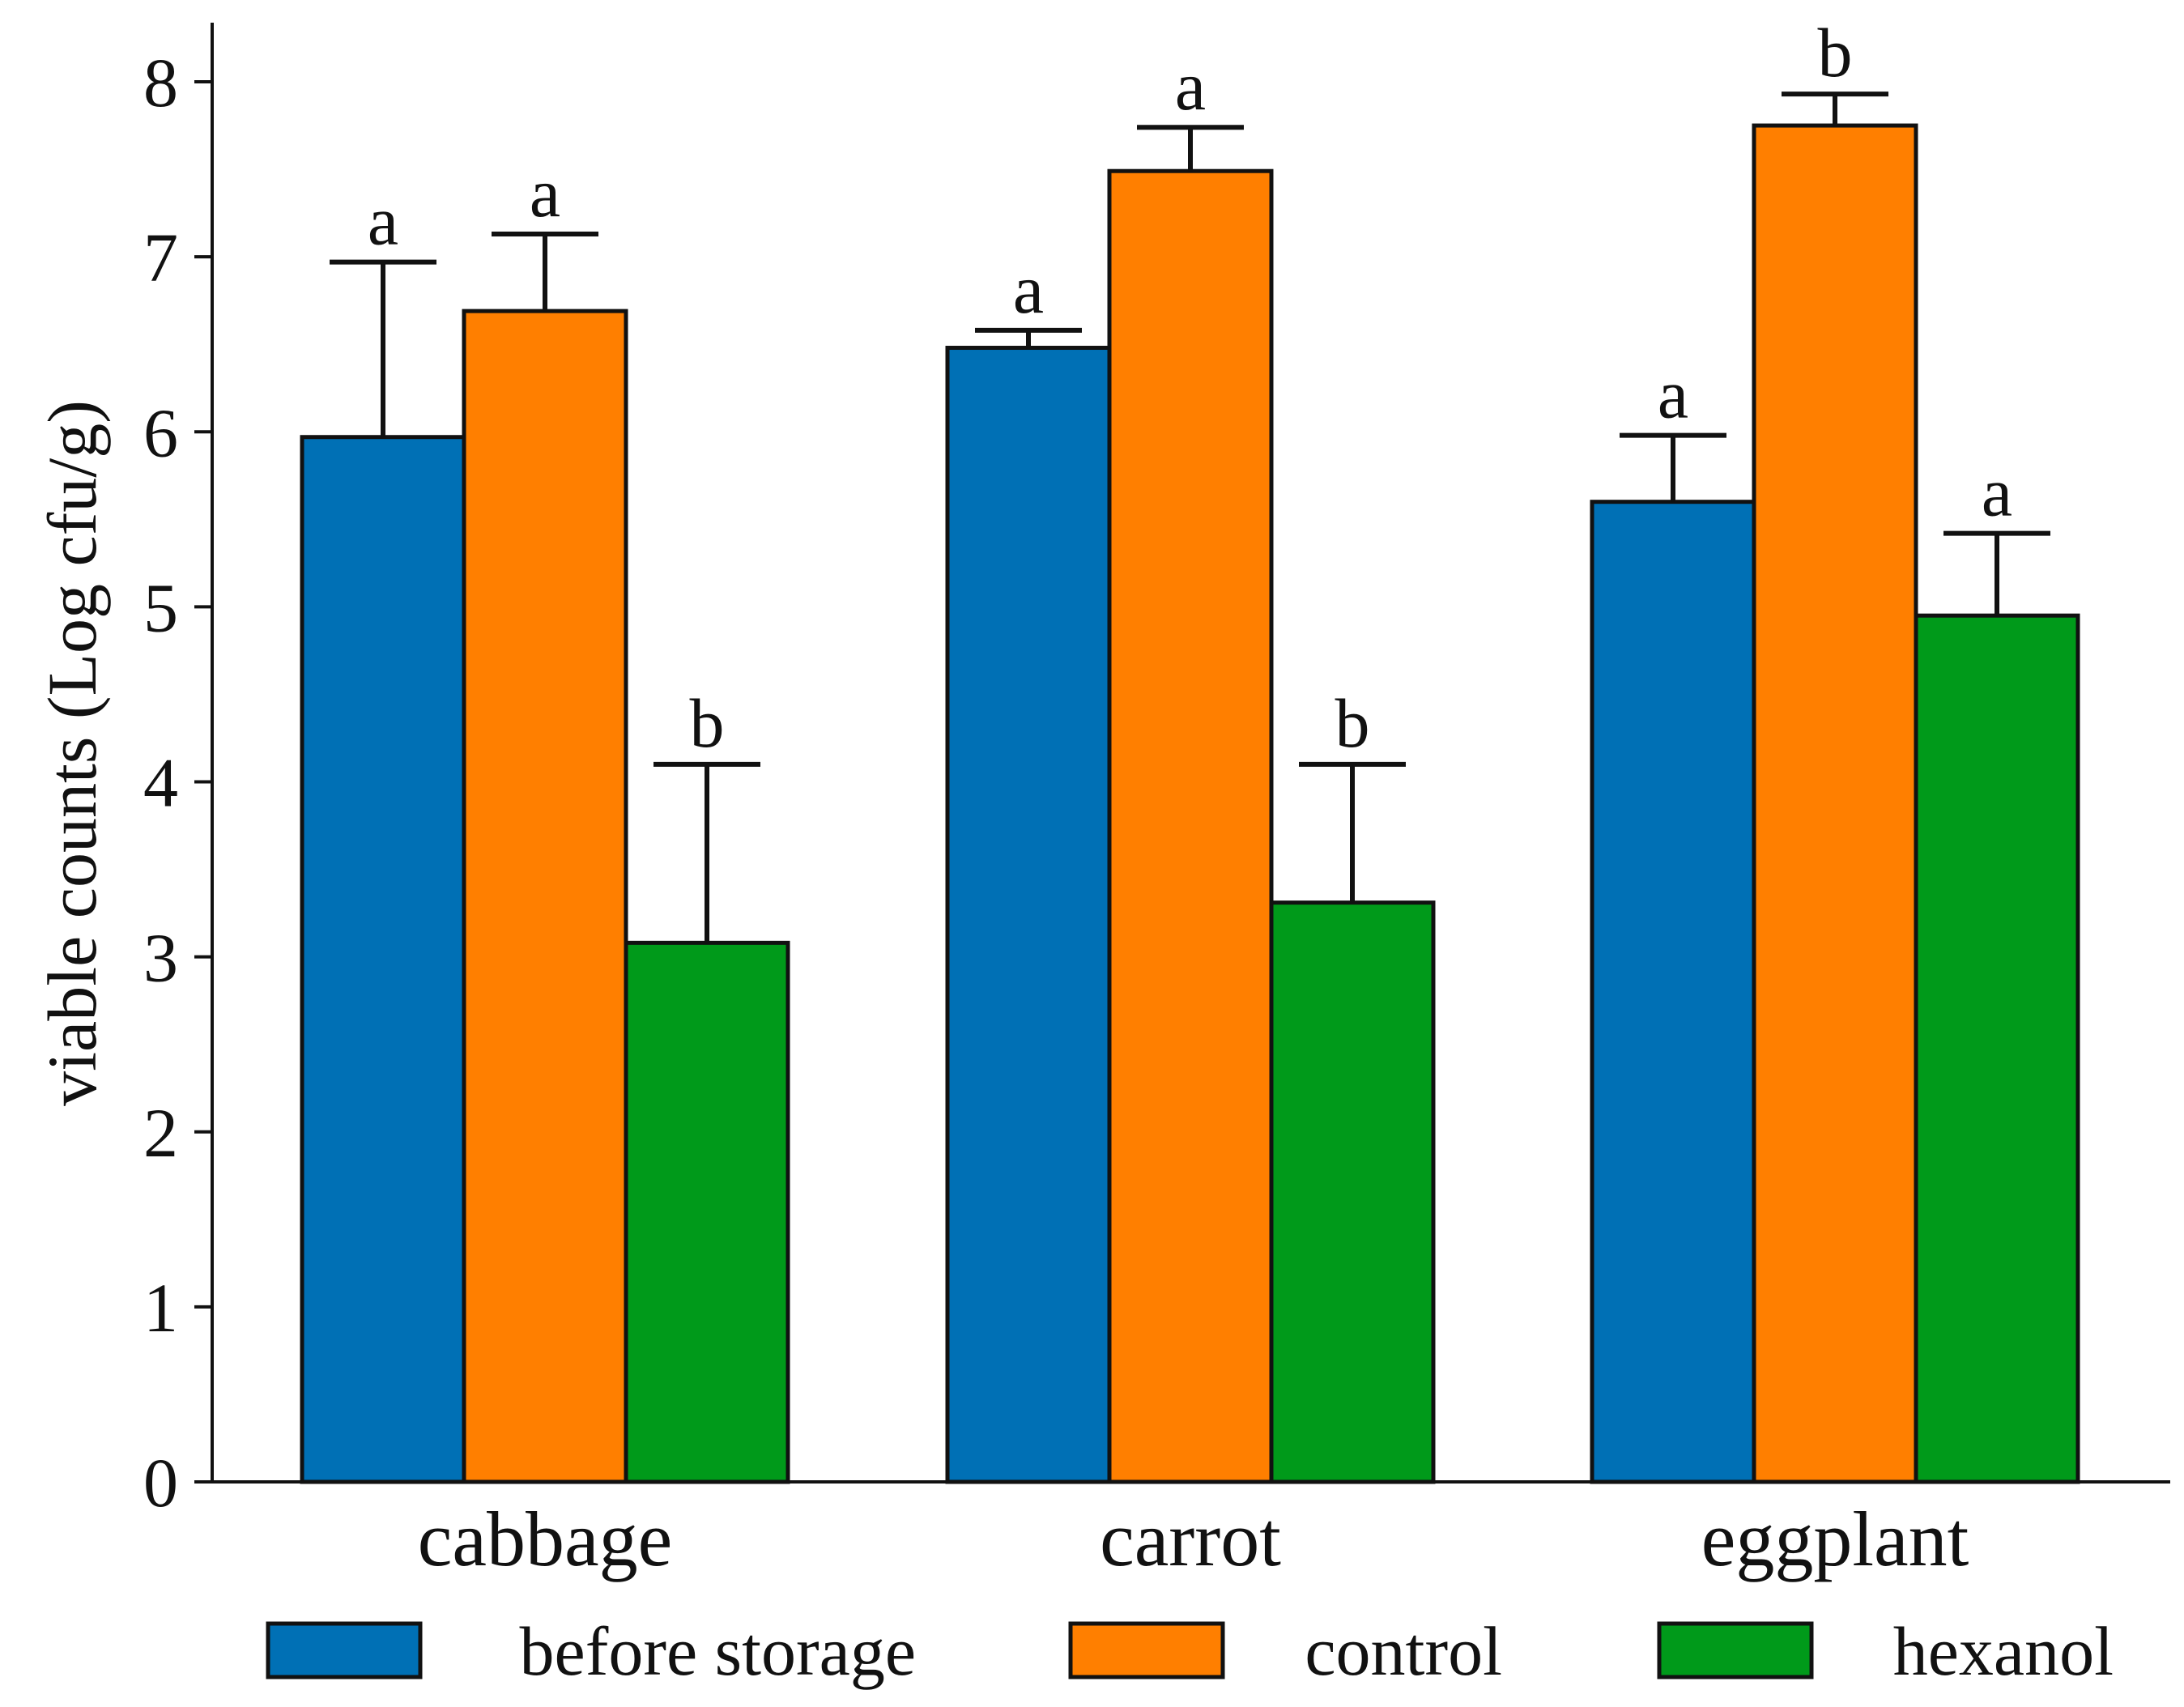 This screenshot has height=1707, width=2184. Describe the element at coordinates (160, 83) in the screenshot. I see `y-tick-label: 8` at that location.